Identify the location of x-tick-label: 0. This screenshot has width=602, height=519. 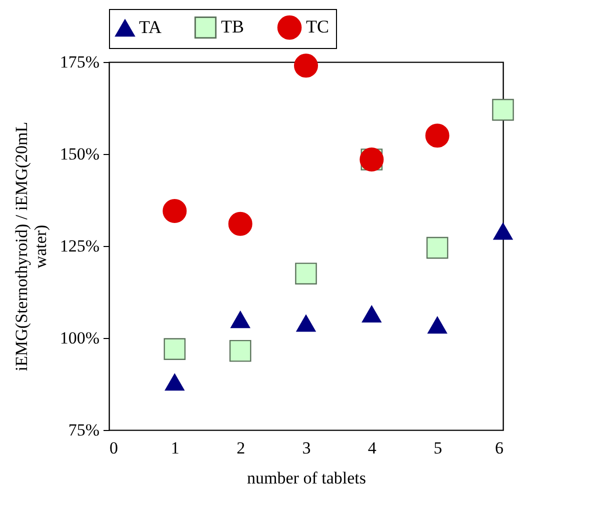
(114, 448).